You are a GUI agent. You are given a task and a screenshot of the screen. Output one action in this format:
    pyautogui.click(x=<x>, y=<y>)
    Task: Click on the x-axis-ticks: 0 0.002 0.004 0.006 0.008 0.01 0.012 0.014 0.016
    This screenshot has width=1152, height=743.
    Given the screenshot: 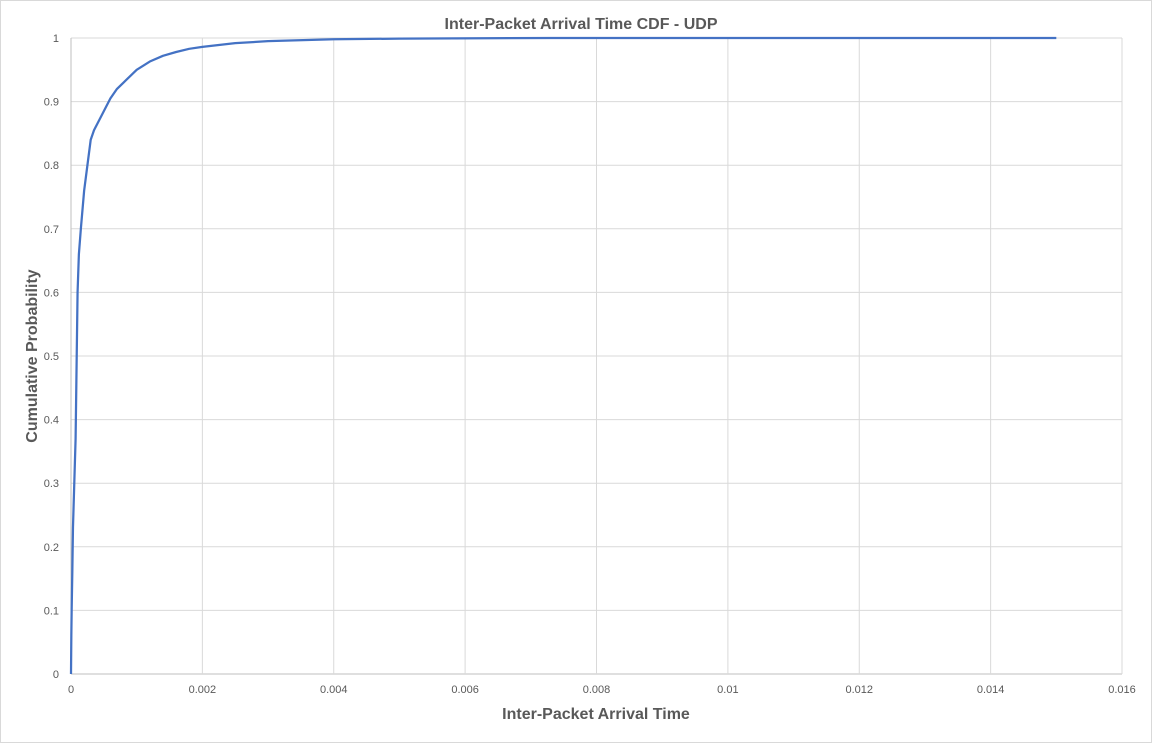 What is the action you would take?
    pyautogui.click(x=602, y=690)
    